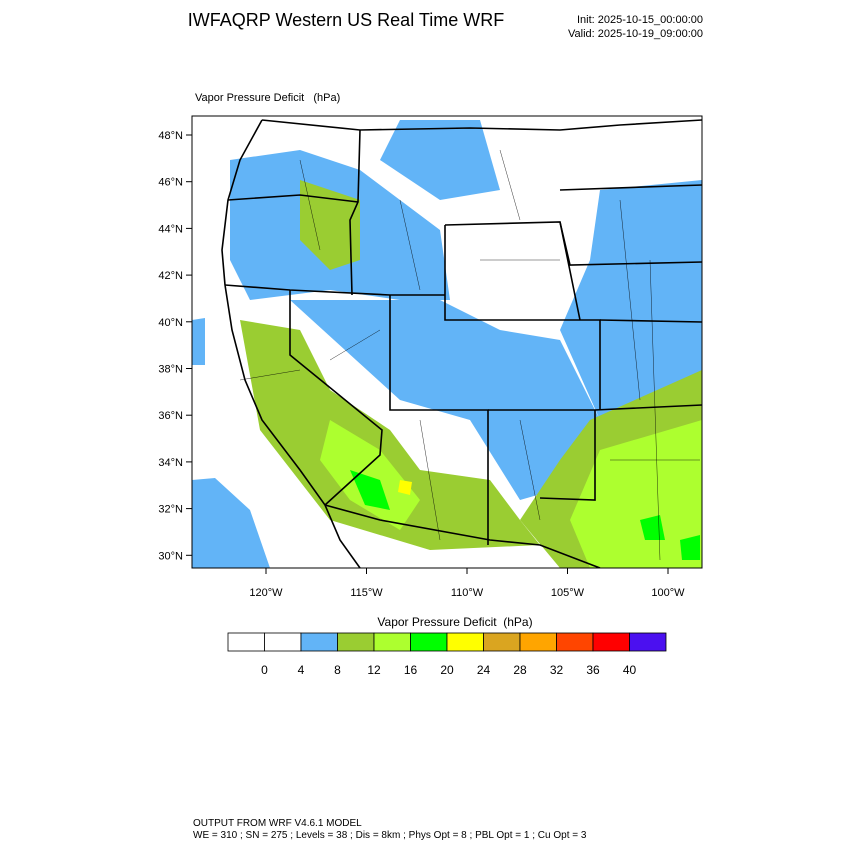  Describe the element at coordinates (267, 98) in the screenshot. I see `map-subtitle: Vapor Pressure Deficit (hPa)` at that location.